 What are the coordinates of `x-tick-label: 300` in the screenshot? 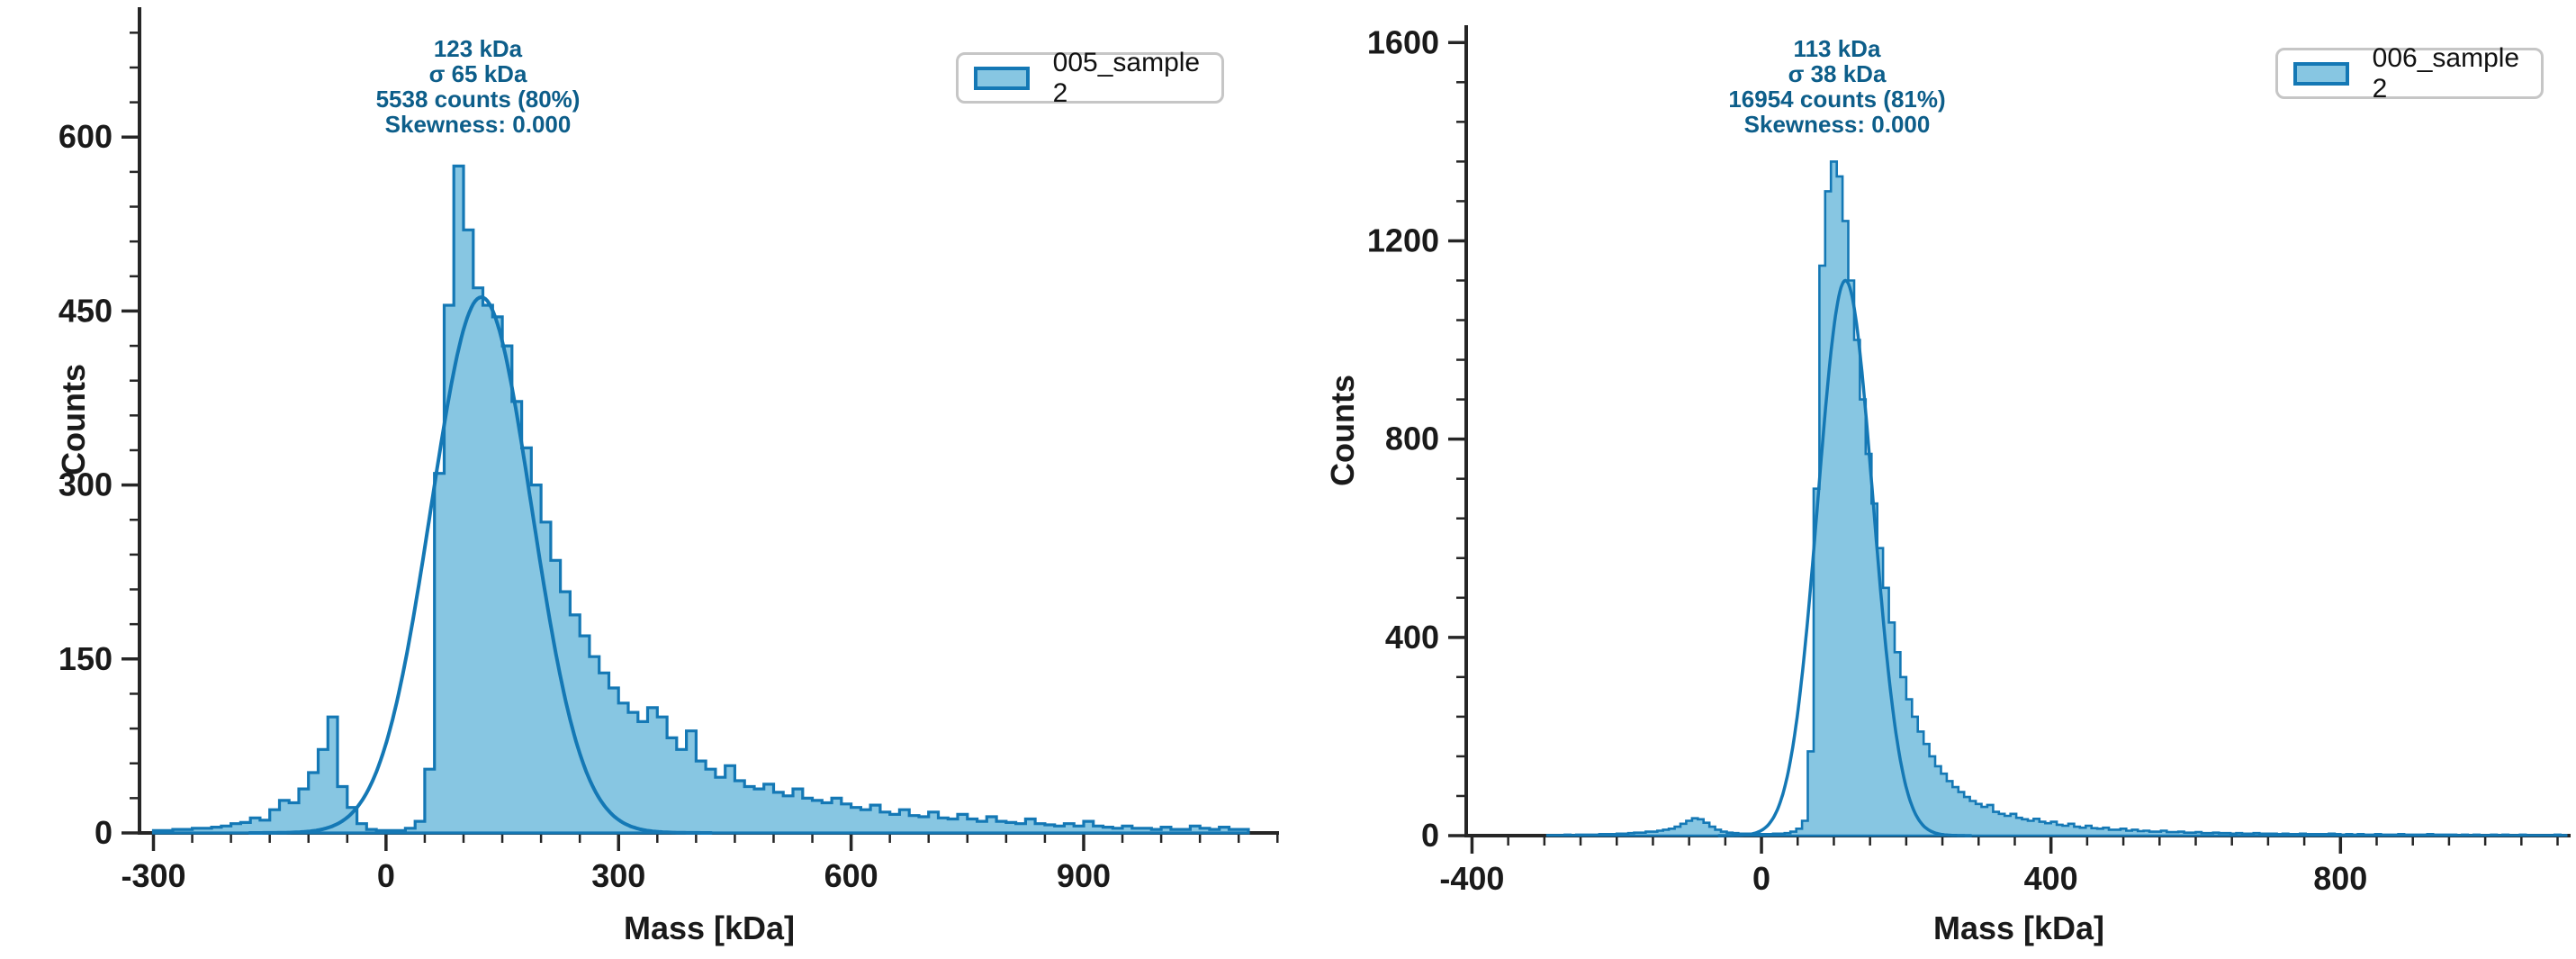 It's located at (618, 876).